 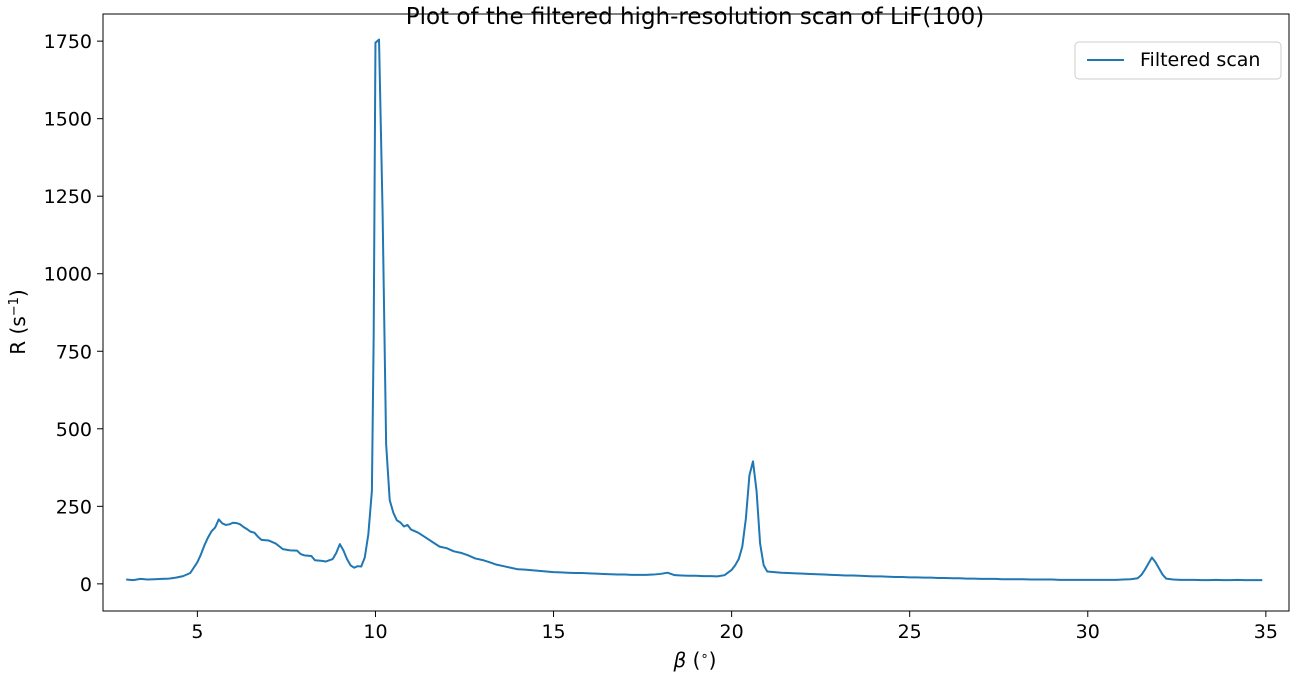 I want to click on legend-label-filtered-scan: Filtered scan, so click(x=1200, y=60).